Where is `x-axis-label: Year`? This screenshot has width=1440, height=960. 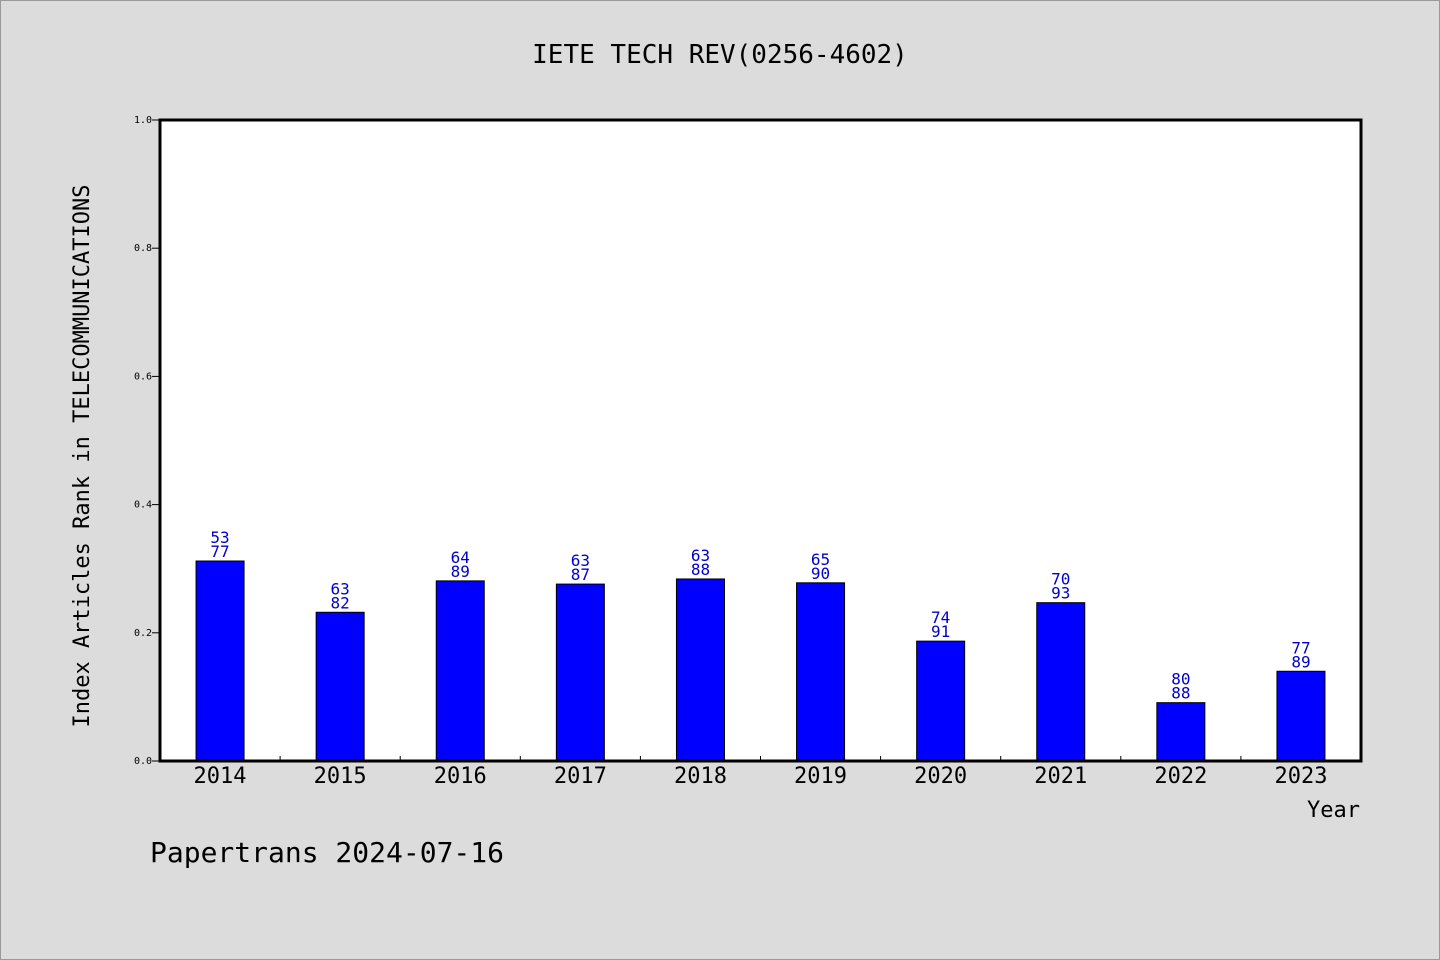 x-axis-label: Year is located at coordinates (1333, 810).